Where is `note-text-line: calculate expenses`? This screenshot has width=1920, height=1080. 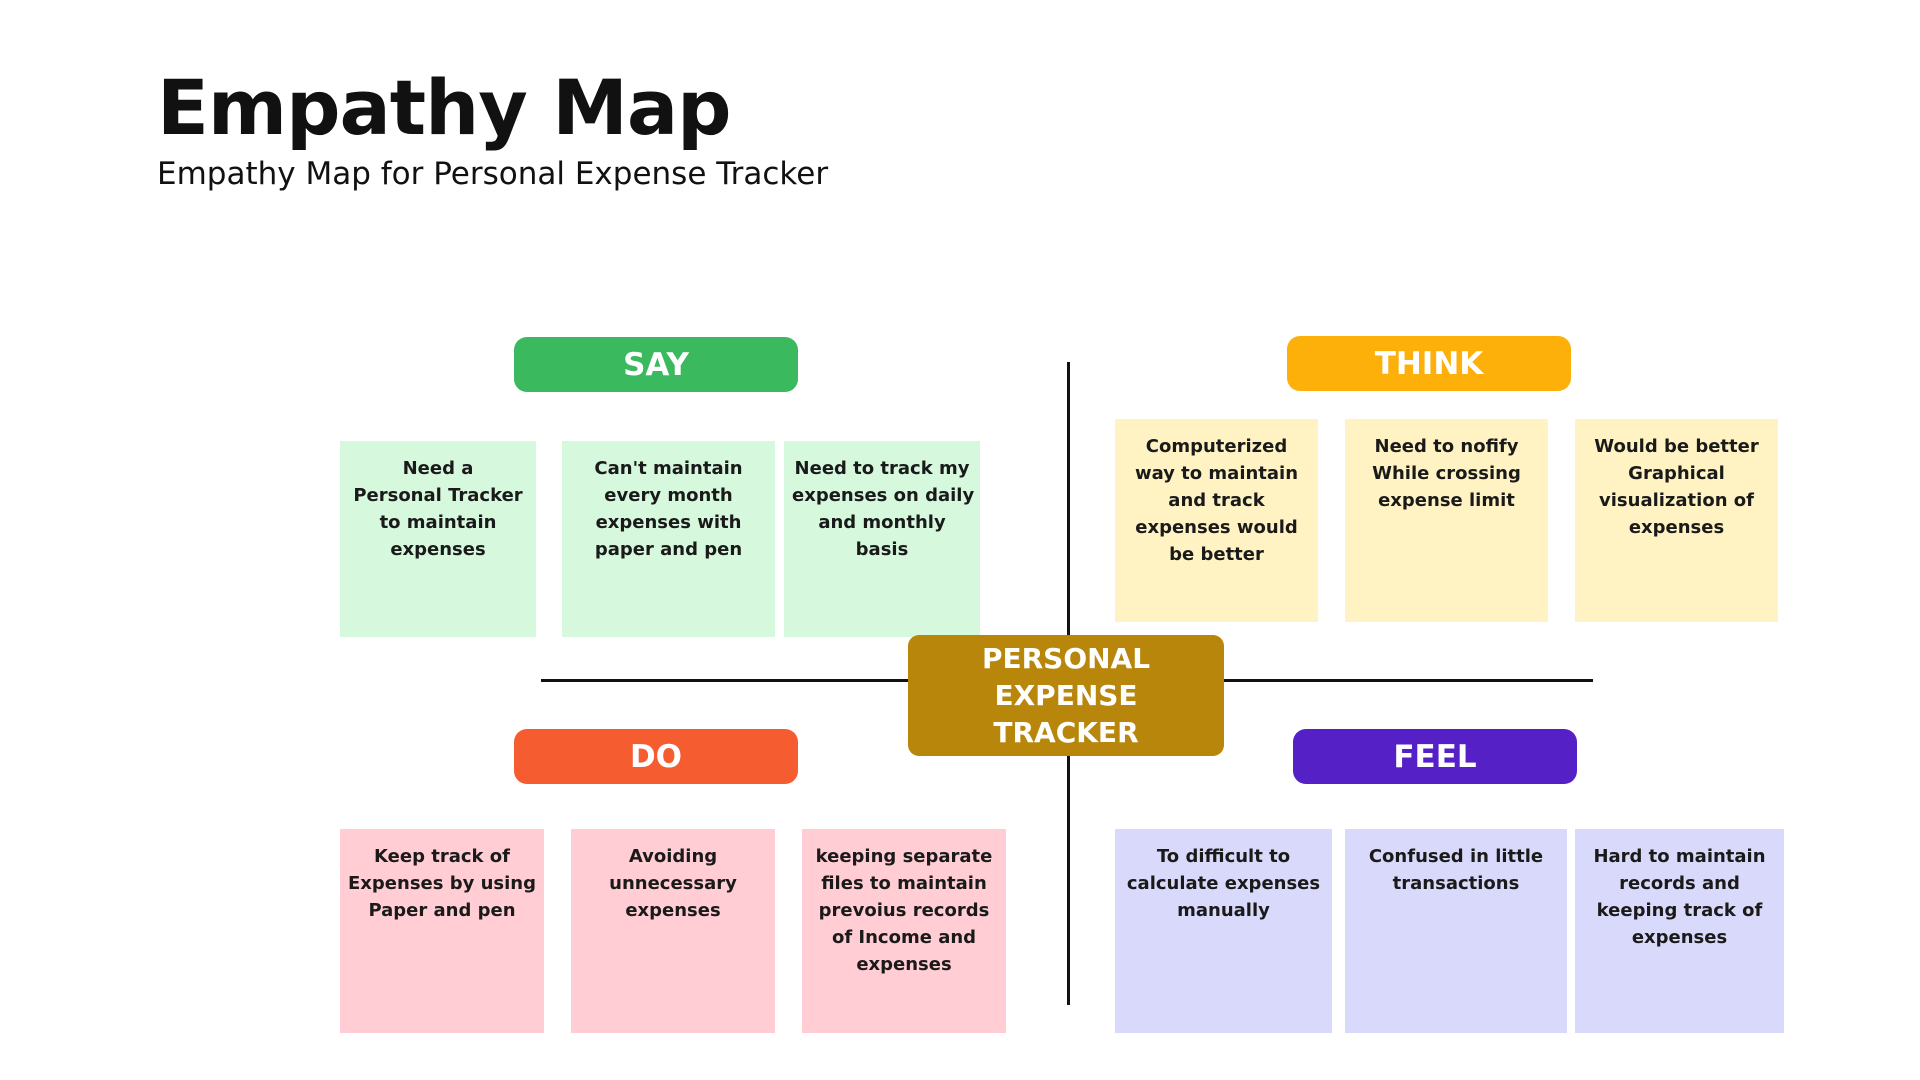 note-text-line: calculate expenses is located at coordinates (1223, 883).